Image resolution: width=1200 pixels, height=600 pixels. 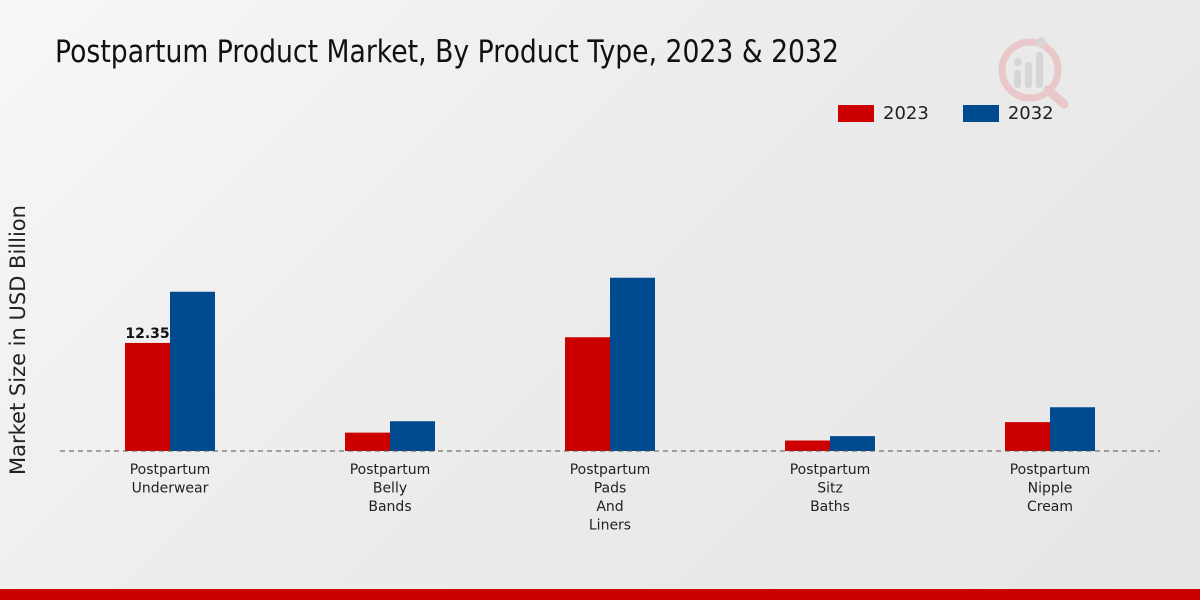 I want to click on data-label-0: 12.35, so click(x=147, y=334).